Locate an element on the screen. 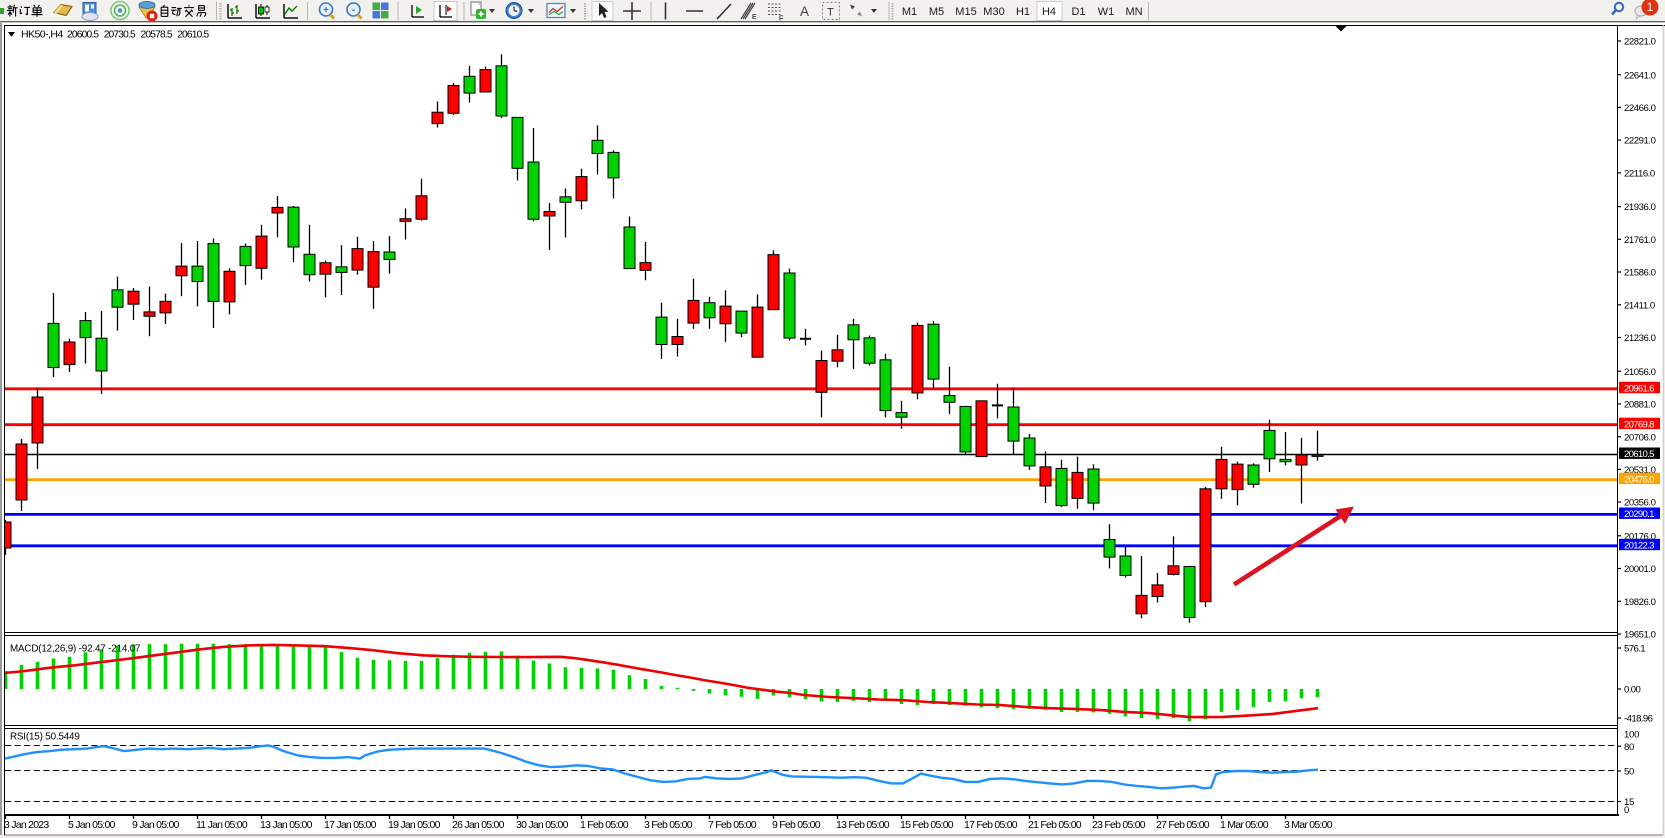  svg-text: M30 is located at coordinates (993, 12).